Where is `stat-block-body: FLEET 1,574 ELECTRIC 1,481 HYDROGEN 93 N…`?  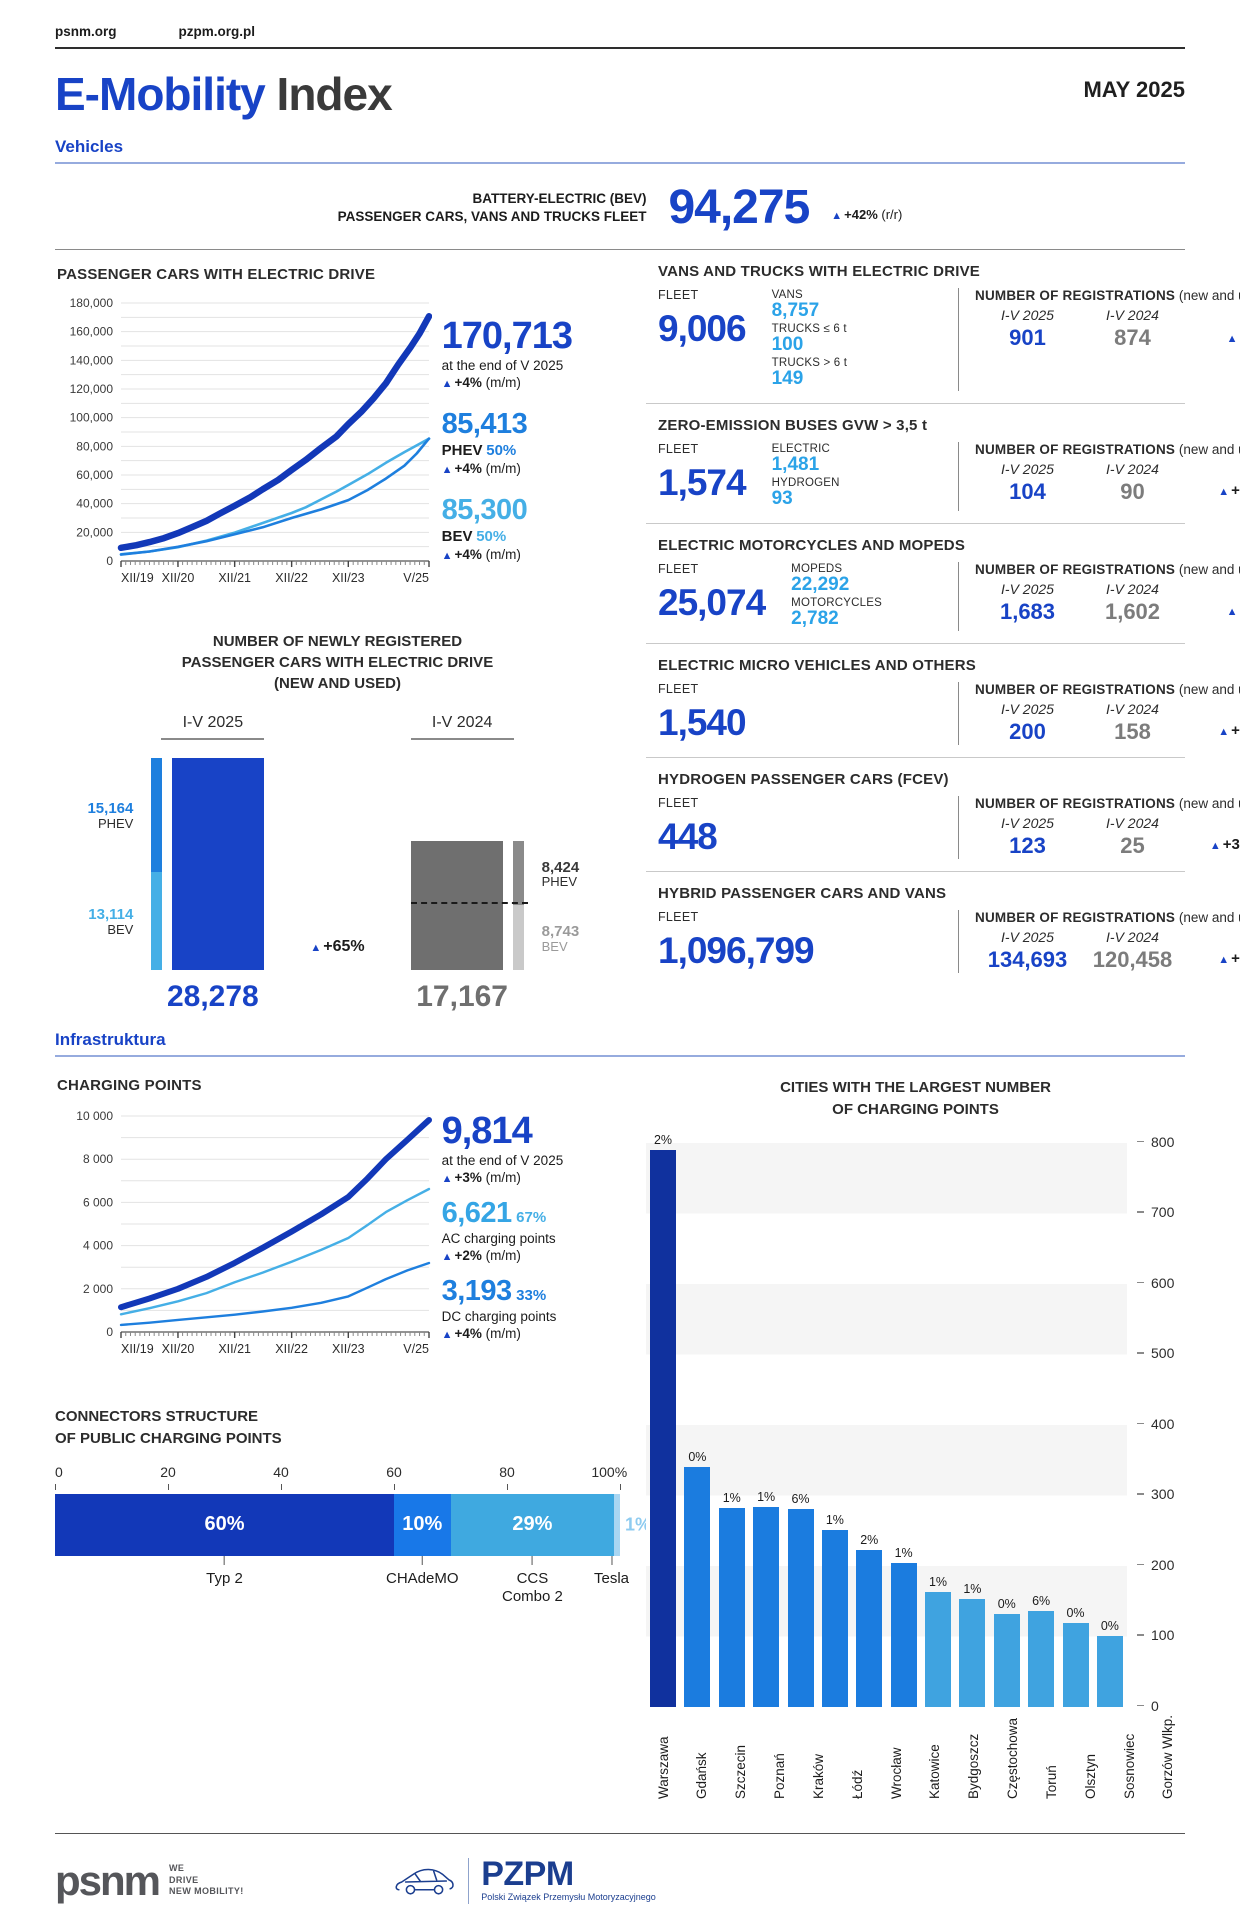 stat-block-body: FLEET 1,574 ELECTRIC 1,481 HYDROGEN 93 N… is located at coordinates (949, 476).